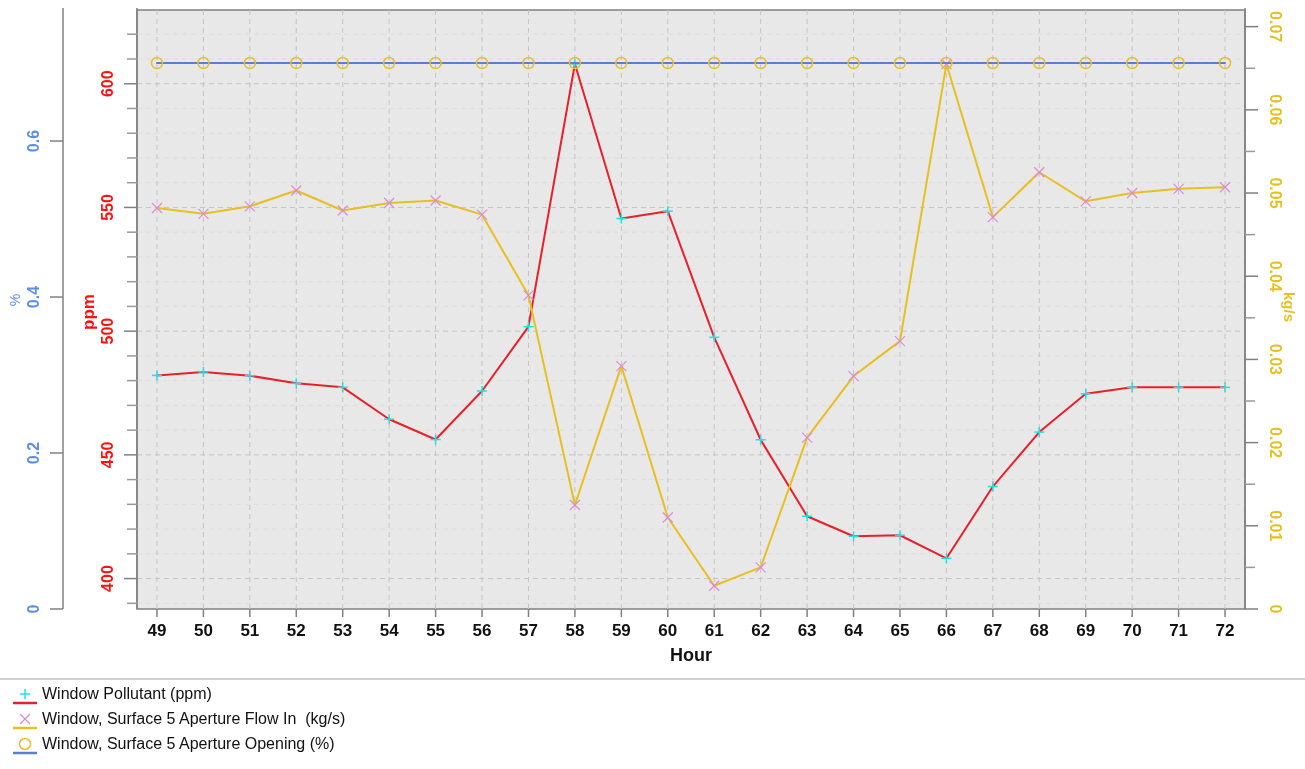  Describe the element at coordinates (1039, 630) in the screenshot. I see `x-tick-label: 68` at that location.